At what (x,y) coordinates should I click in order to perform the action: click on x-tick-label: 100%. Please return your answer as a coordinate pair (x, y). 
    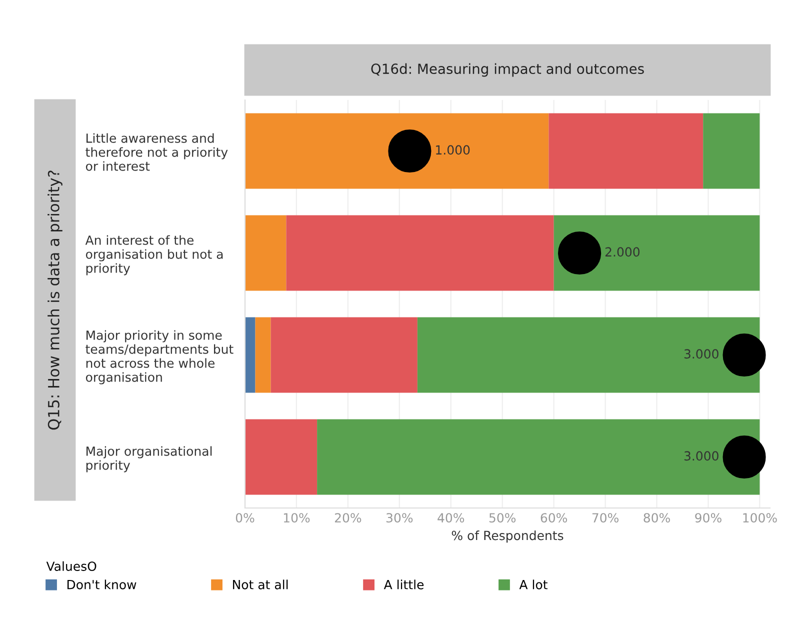
    Looking at the image, I should click on (760, 518).